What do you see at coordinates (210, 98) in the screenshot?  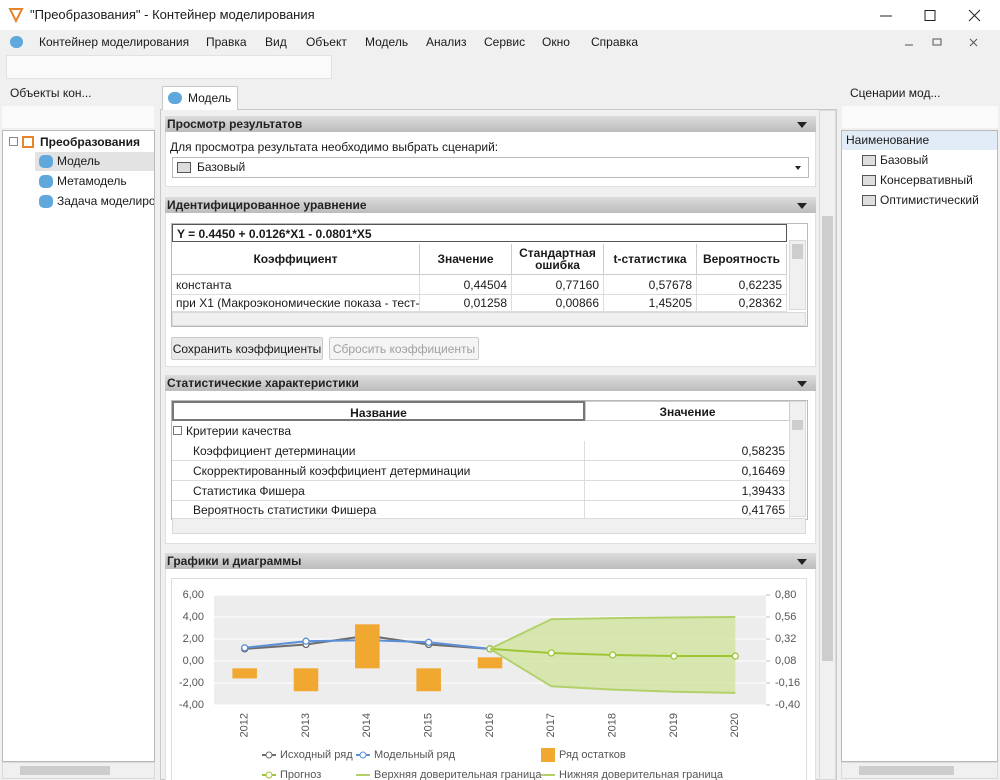 I see `tab-label: Модель` at bounding box center [210, 98].